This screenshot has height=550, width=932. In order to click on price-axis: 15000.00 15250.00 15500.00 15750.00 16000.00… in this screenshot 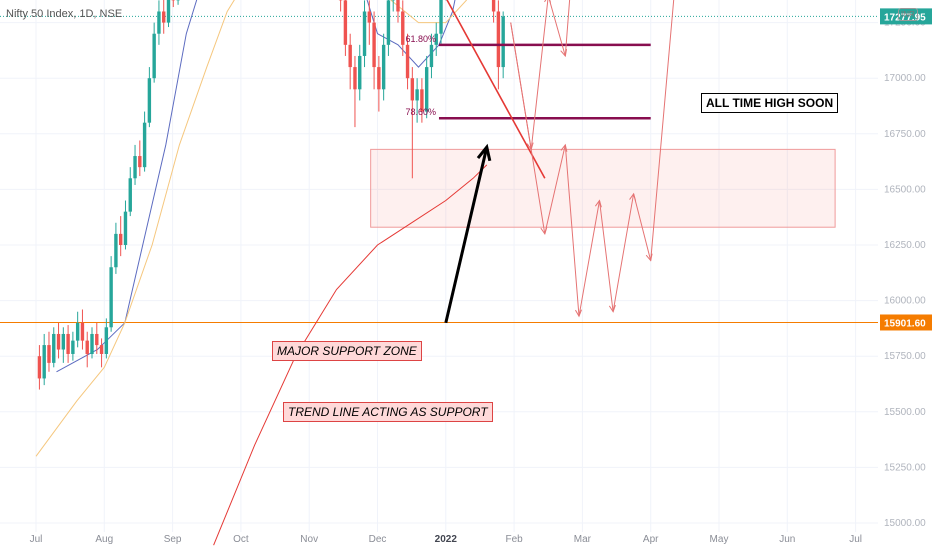, I will do `click(906, 275)`.